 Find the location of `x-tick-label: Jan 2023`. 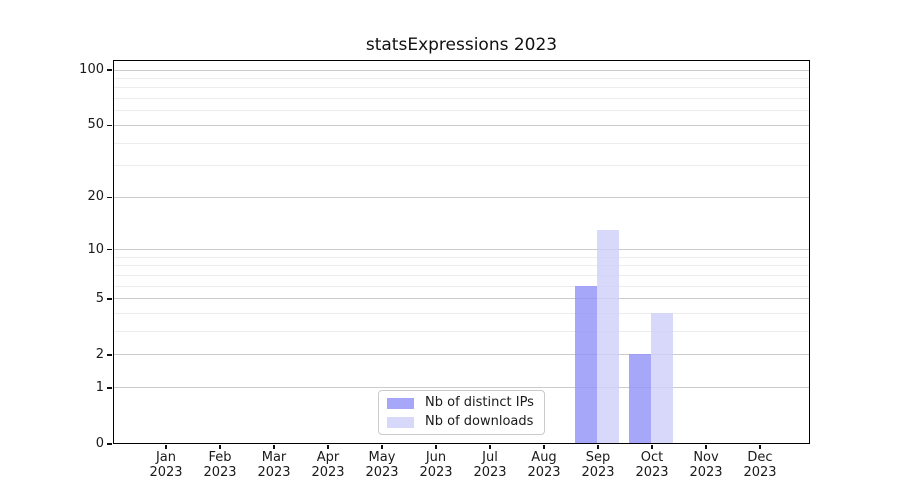

x-tick-label: Jan 2023 is located at coordinates (166, 465).